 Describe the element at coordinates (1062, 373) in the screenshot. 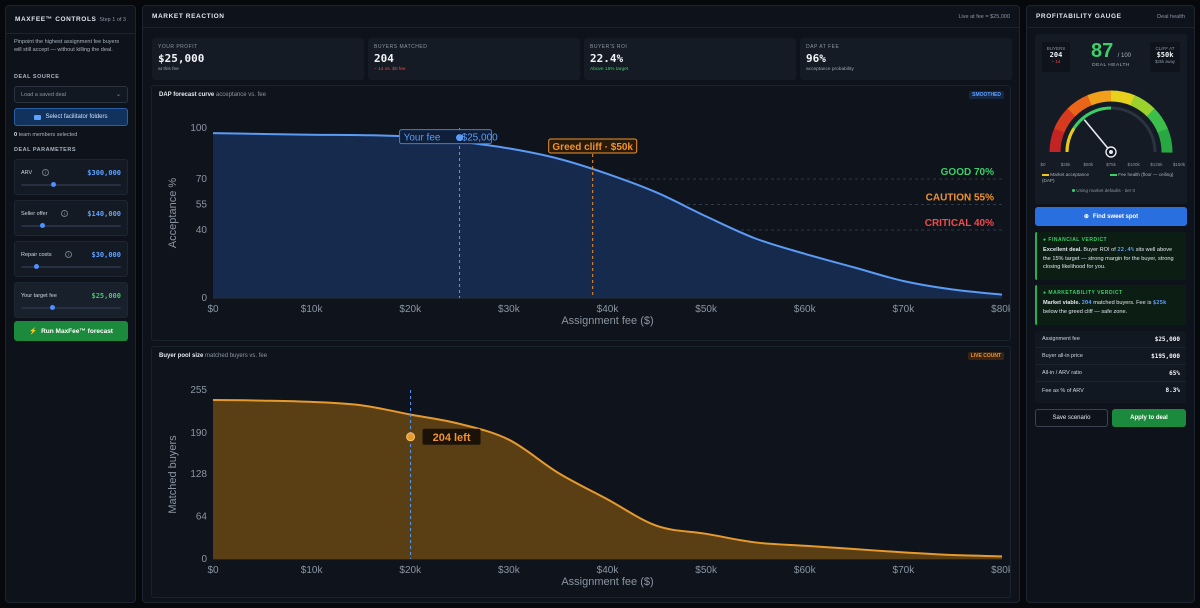

I see `summary-label: All-in / ARV ratio` at that location.